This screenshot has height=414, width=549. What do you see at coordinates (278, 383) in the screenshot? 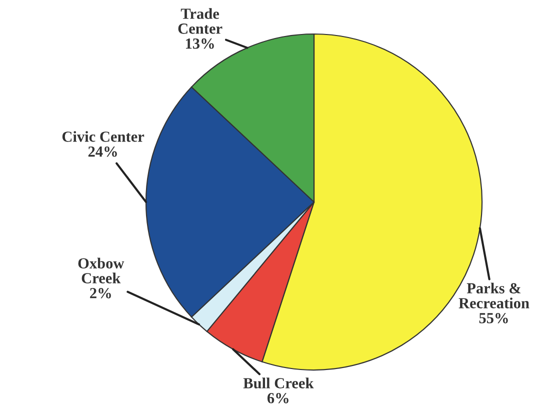
I see `slice-label: Bull Creek` at bounding box center [278, 383].